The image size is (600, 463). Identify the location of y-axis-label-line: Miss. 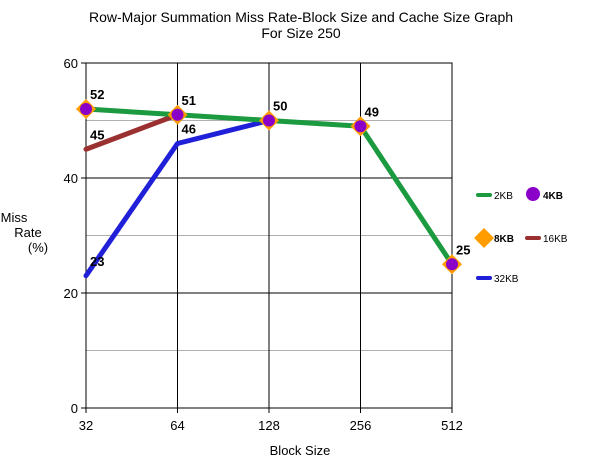
(14, 217).